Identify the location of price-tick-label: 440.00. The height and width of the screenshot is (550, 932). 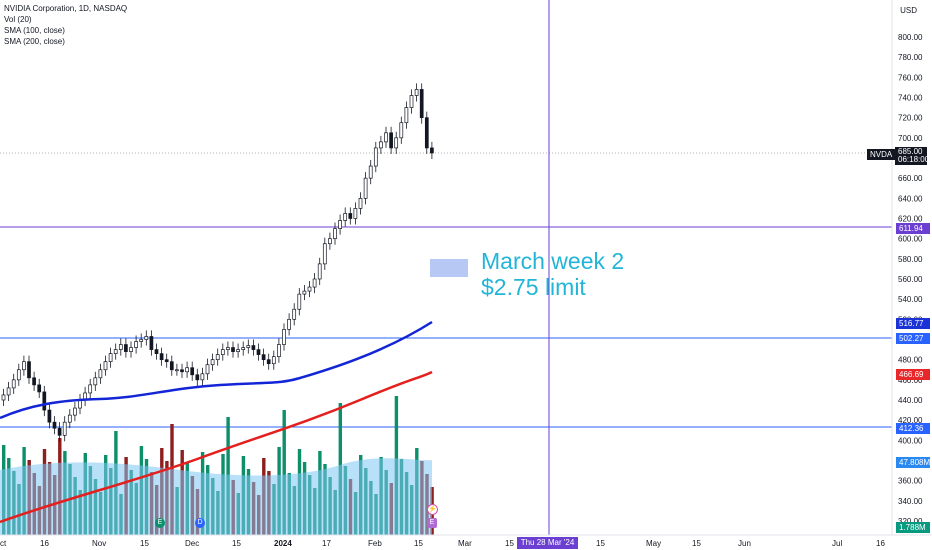
(910, 400).